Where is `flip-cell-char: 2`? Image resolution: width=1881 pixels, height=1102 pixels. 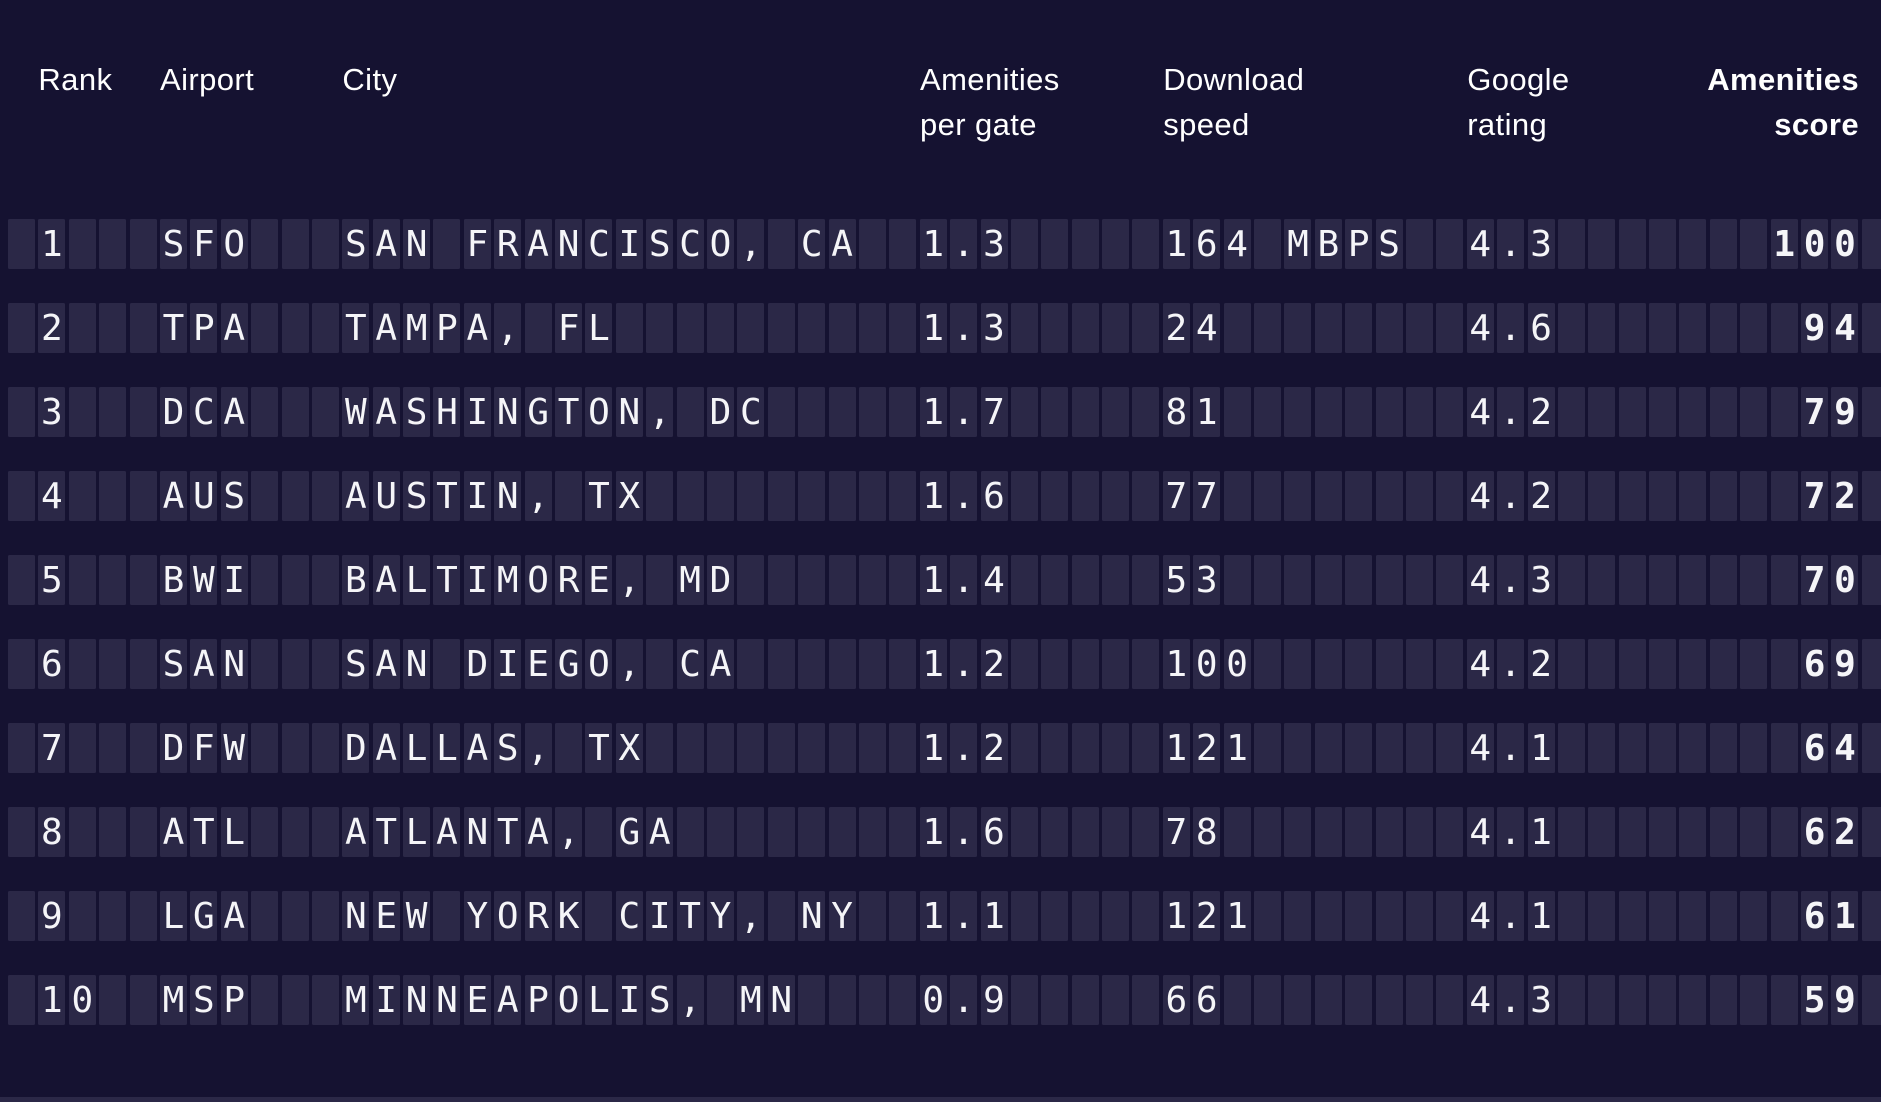
flip-cell-char: 2 is located at coordinates (1845, 496).